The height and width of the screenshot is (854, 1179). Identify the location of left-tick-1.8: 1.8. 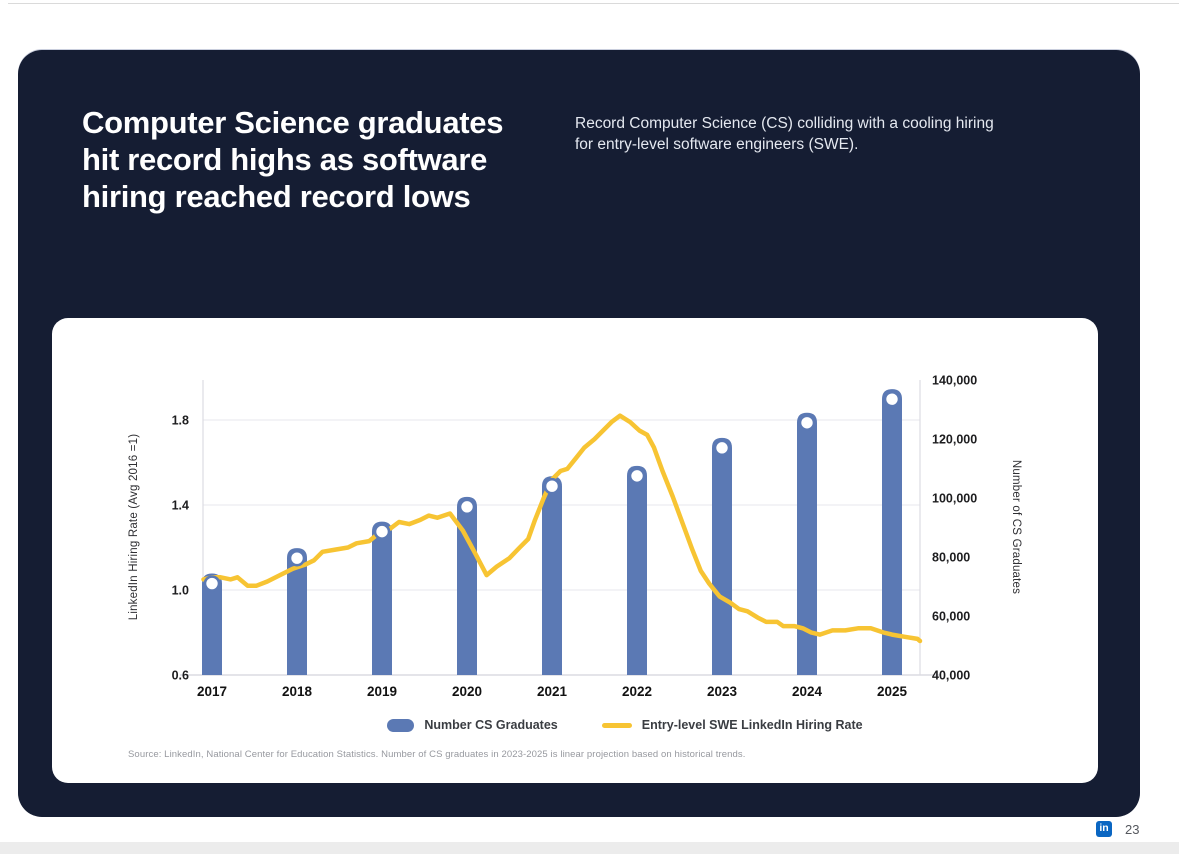
(180, 421).